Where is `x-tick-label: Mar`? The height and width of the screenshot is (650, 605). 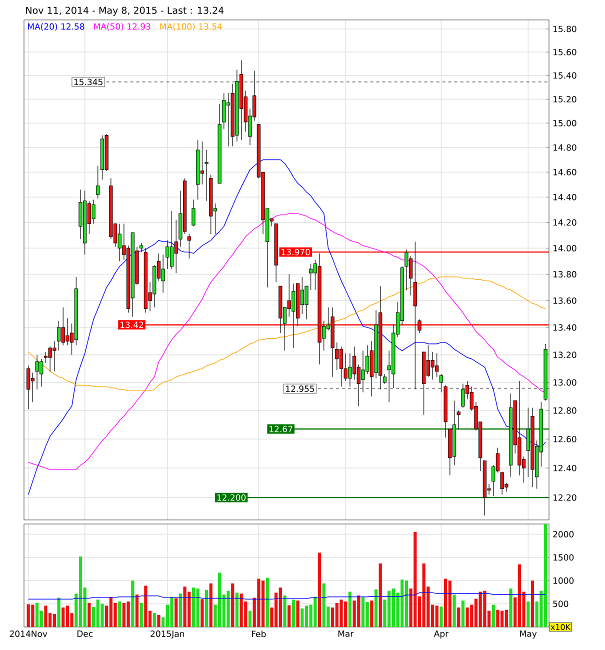 x-tick-label: Mar is located at coordinates (346, 633).